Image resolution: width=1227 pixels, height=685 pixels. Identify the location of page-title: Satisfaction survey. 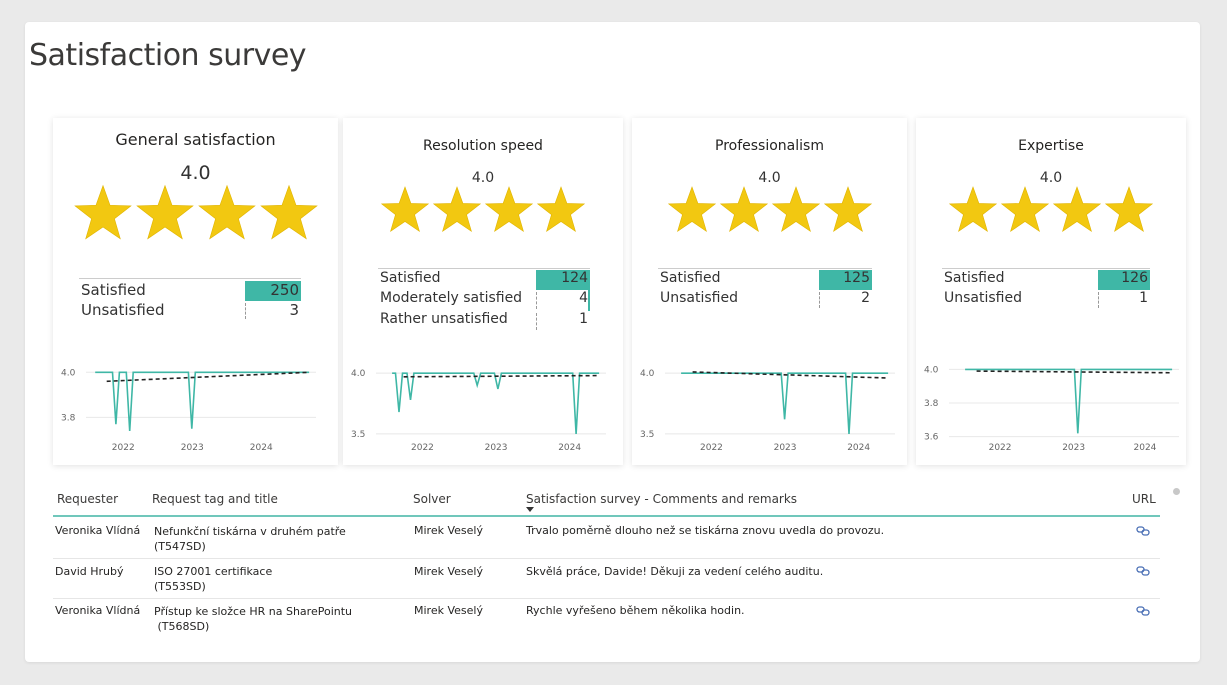
(168, 55).